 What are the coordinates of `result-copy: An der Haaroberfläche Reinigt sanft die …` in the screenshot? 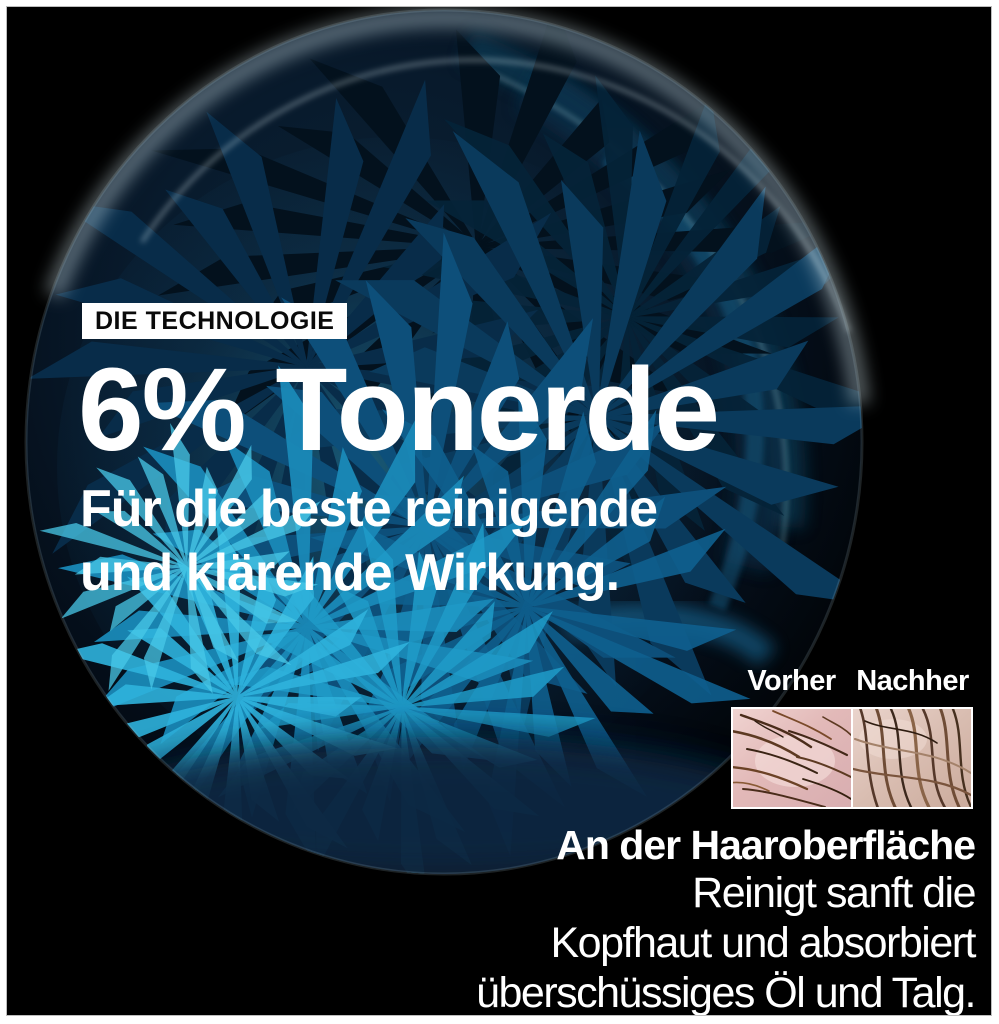 It's located at (726, 918).